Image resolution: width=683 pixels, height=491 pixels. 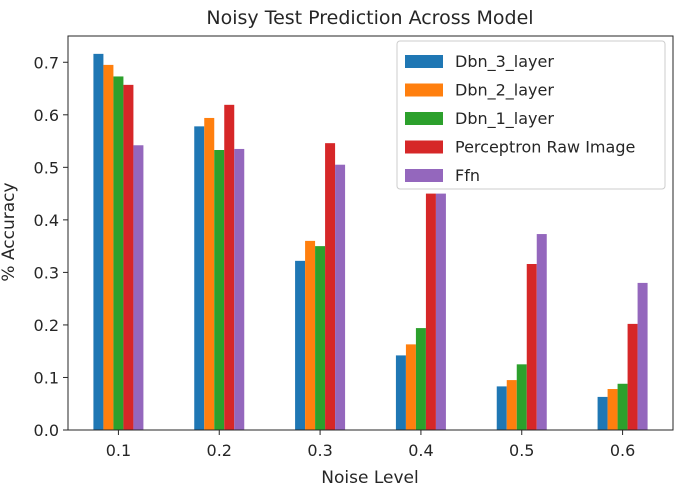 What do you see at coordinates (612, 409) in the screenshot?
I see `bar-dbn-2-layer-0.6` at bounding box center [612, 409].